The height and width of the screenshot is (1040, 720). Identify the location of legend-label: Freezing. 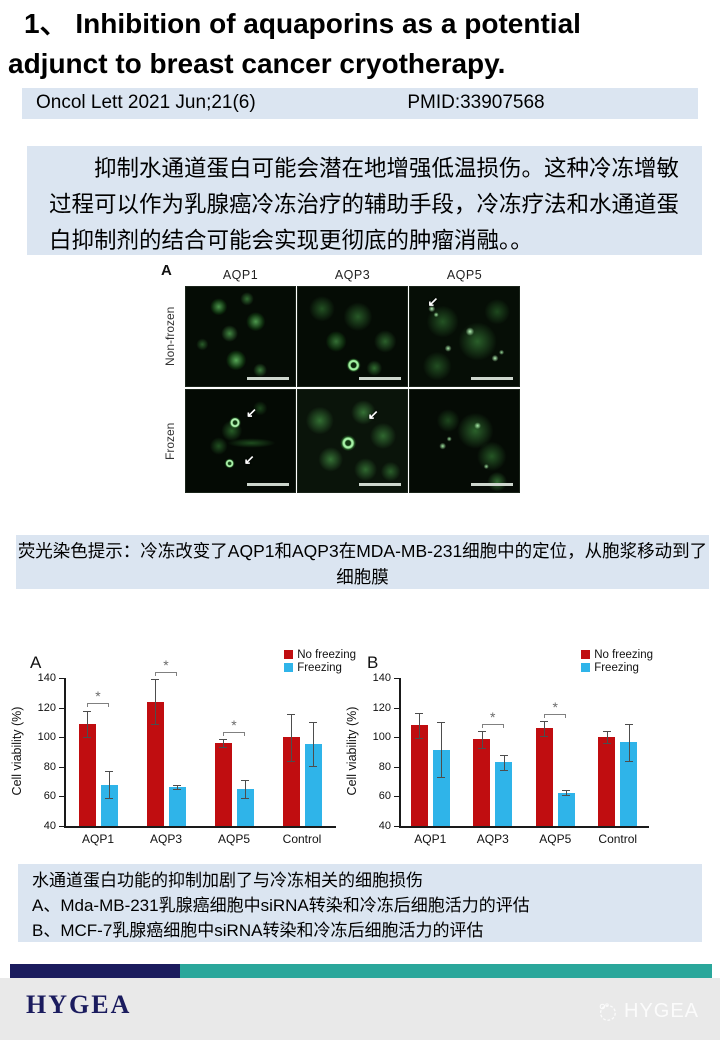
(616, 667).